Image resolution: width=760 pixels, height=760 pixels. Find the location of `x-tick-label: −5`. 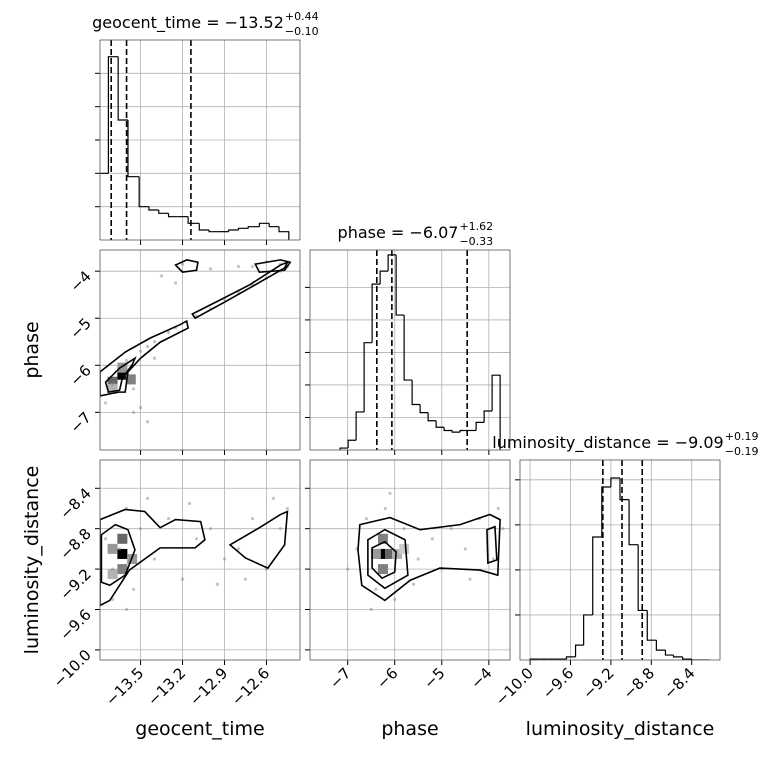

x-tick-label: −5 is located at coordinates (434, 678).